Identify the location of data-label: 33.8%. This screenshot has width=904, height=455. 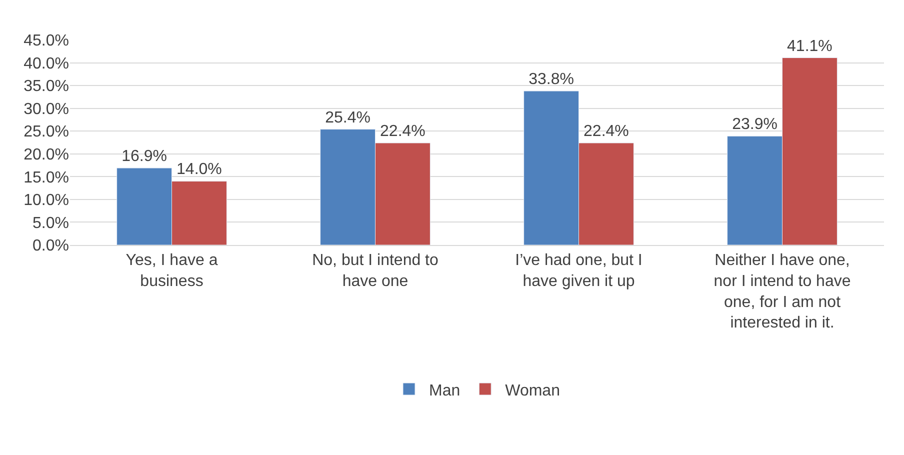
(551, 79).